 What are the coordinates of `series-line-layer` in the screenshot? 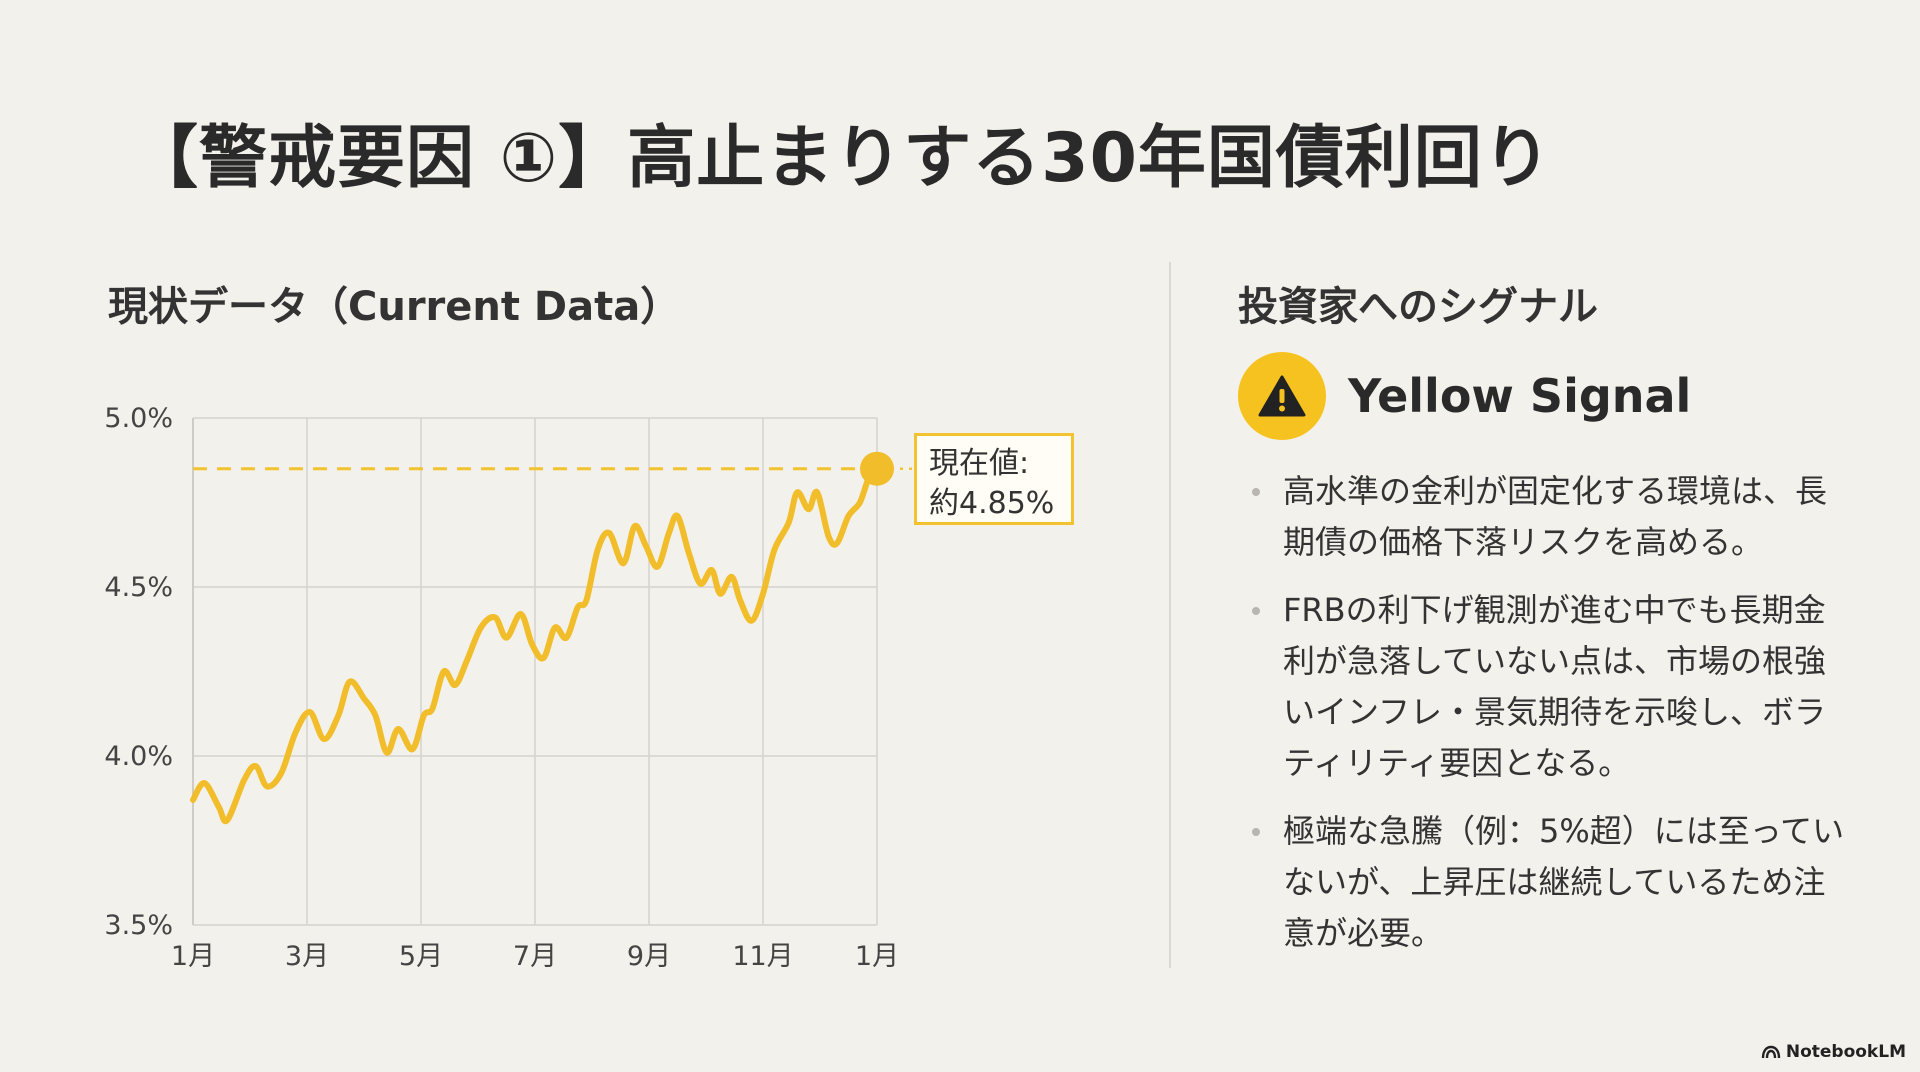 It's located at (542, 638).